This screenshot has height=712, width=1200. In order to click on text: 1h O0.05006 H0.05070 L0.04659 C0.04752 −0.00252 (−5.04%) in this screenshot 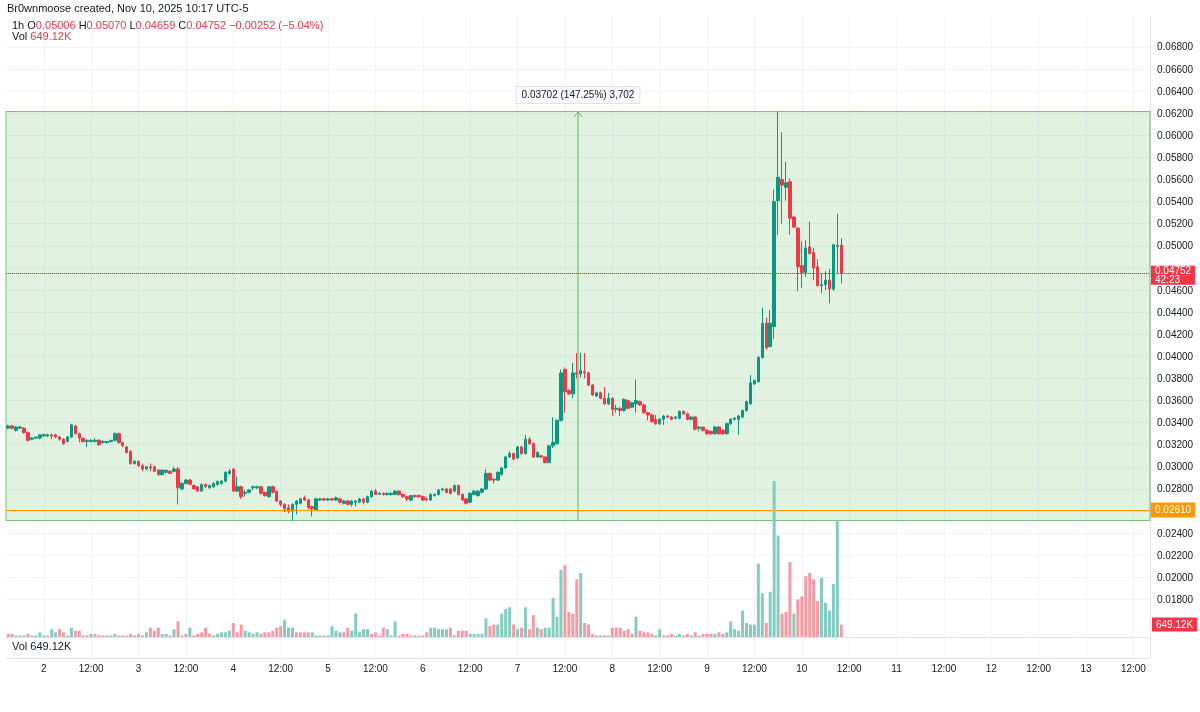, I will do `click(168, 24)`.